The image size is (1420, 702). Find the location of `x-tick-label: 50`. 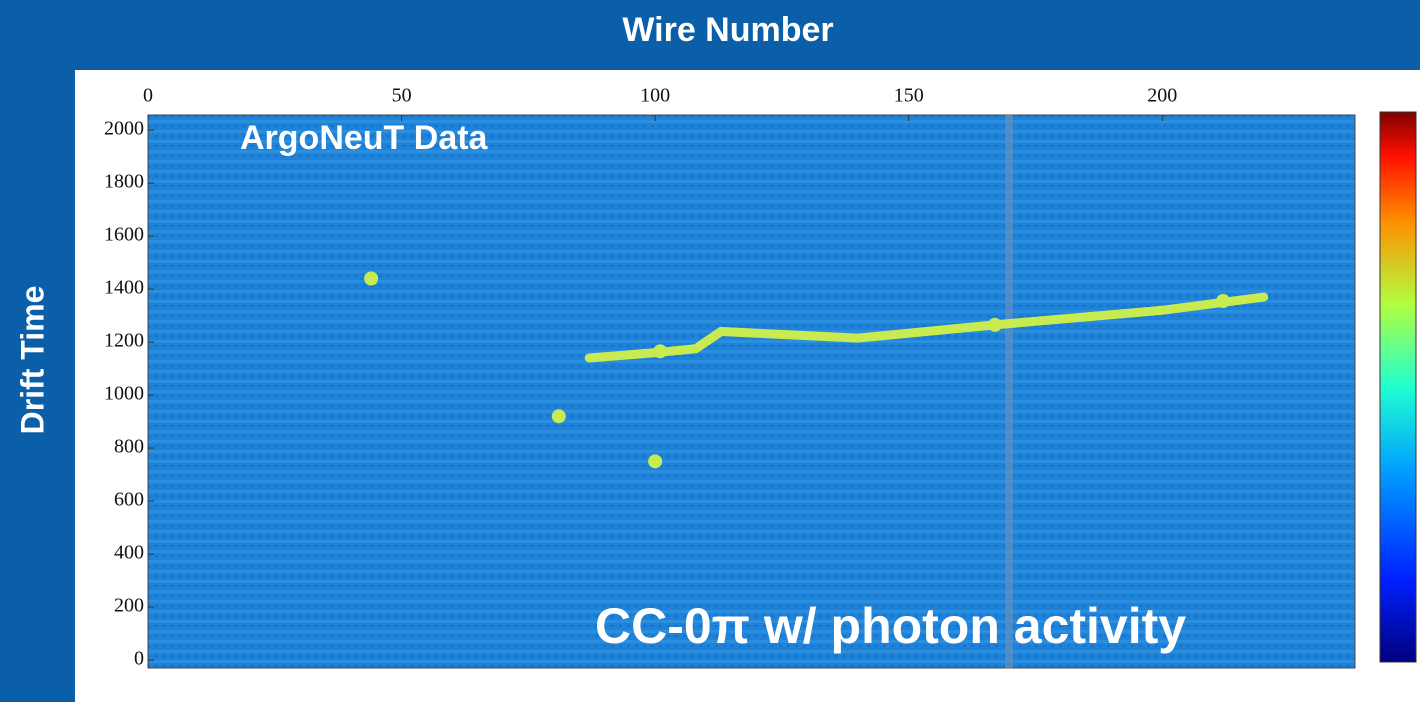

x-tick-label: 50 is located at coordinates (402, 96).